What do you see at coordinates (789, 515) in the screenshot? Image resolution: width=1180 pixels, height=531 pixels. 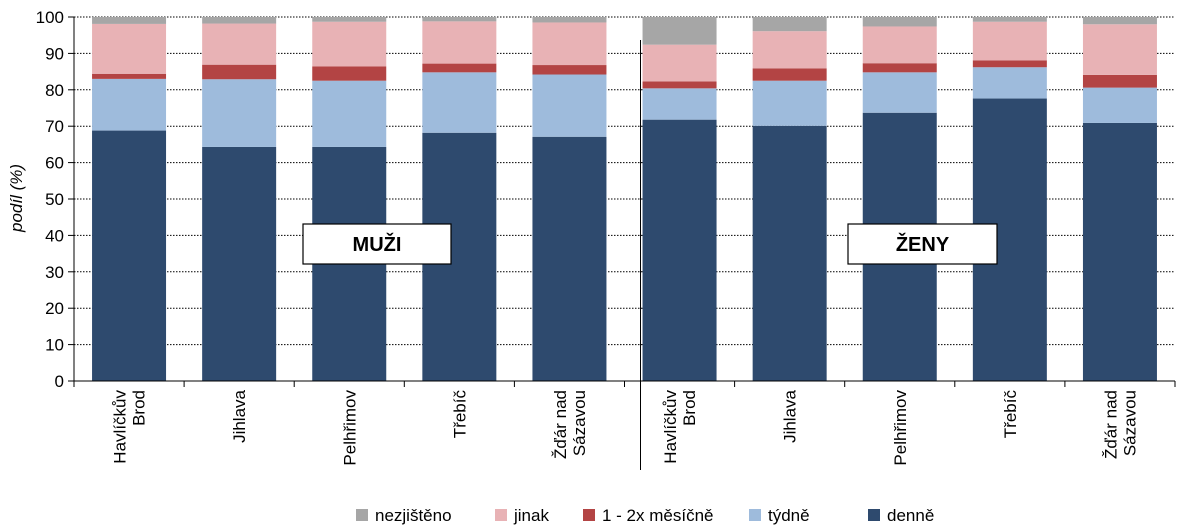 I see `legend-label: týdně` at bounding box center [789, 515].